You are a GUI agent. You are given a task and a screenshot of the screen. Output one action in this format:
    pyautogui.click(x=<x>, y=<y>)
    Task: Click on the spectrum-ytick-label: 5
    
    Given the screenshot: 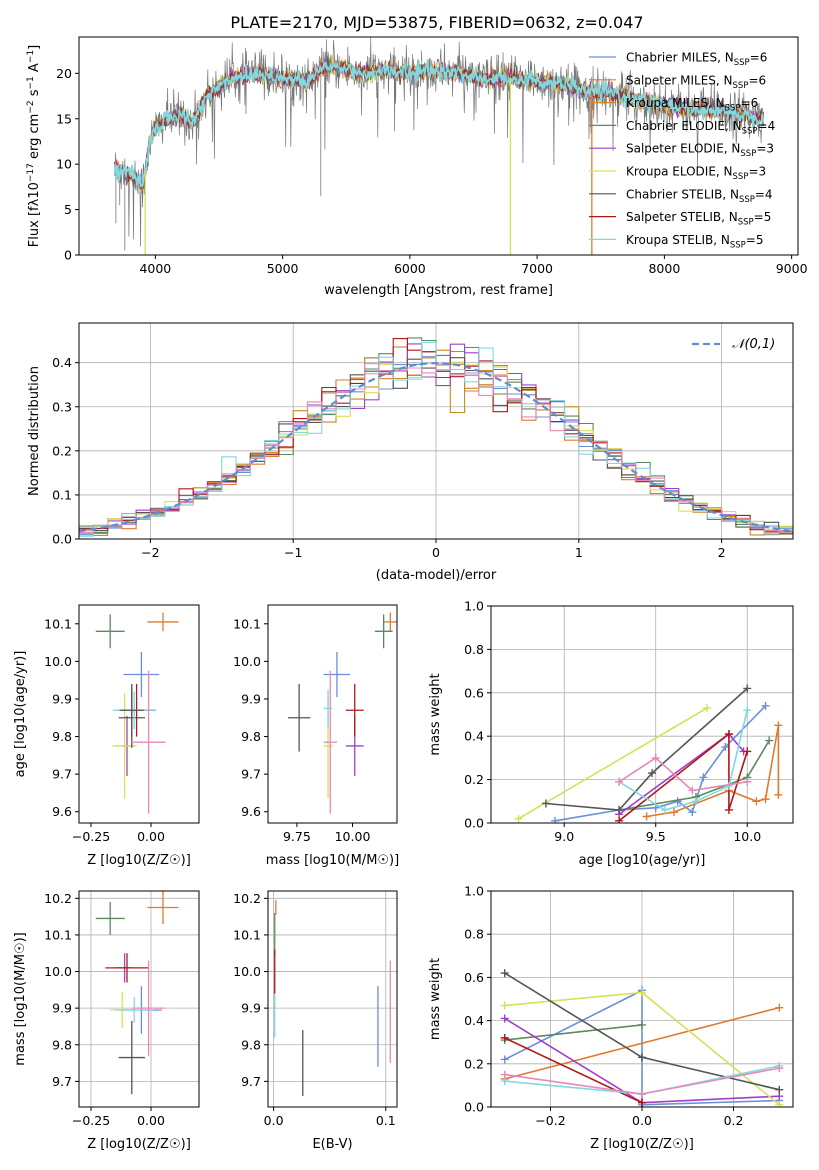 What is the action you would take?
    pyautogui.click(x=68, y=209)
    